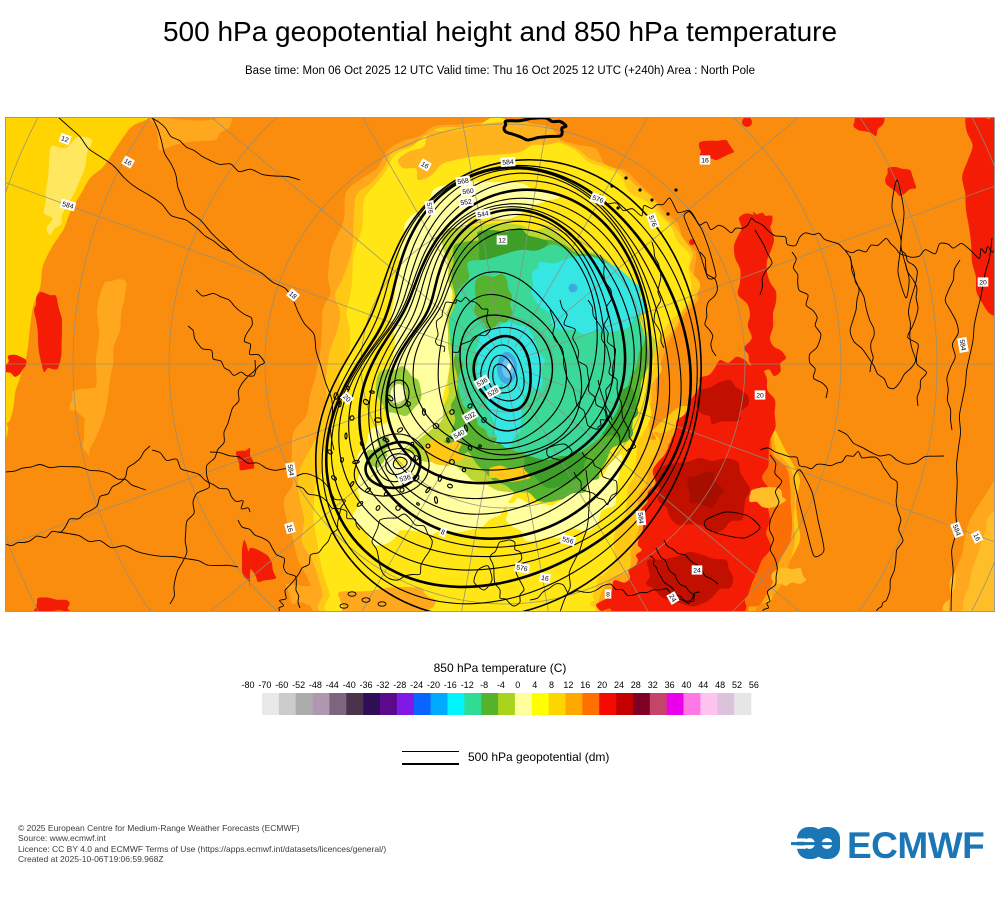 The image size is (1000, 900). Describe the element at coordinates (382, 685) in the screenshot. I see `svg-text: -32` at that location.